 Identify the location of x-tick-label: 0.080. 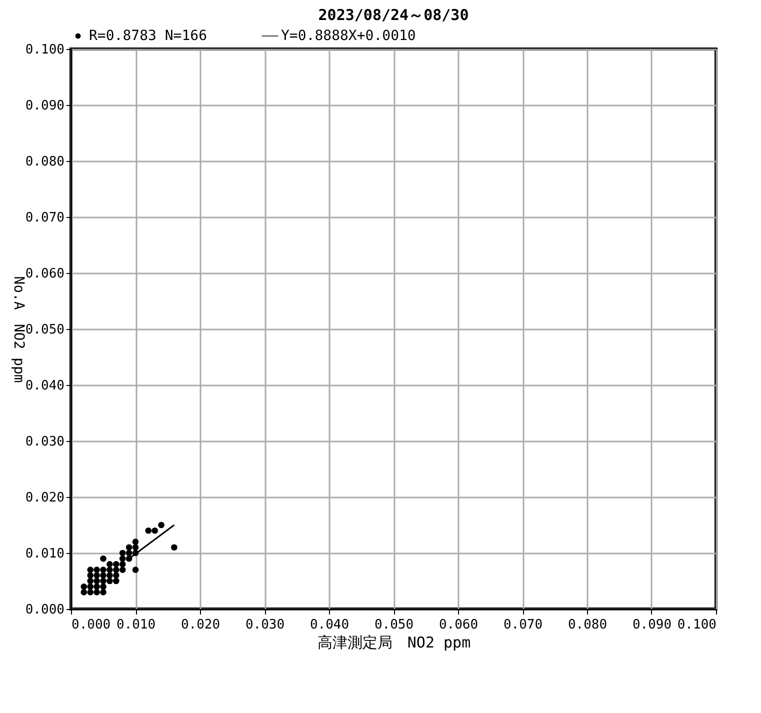
(588, 625).